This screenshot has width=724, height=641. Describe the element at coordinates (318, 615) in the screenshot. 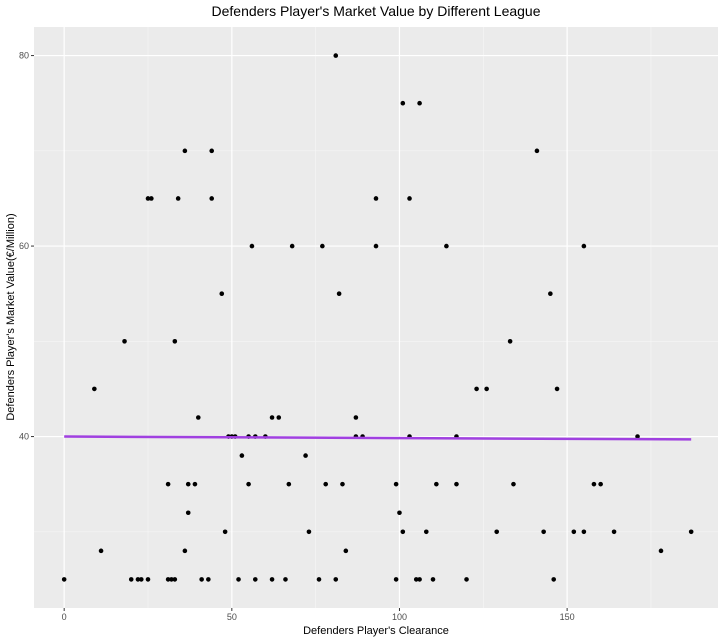

I see `x-axis-ticks: 0 50 100 150` at that location.